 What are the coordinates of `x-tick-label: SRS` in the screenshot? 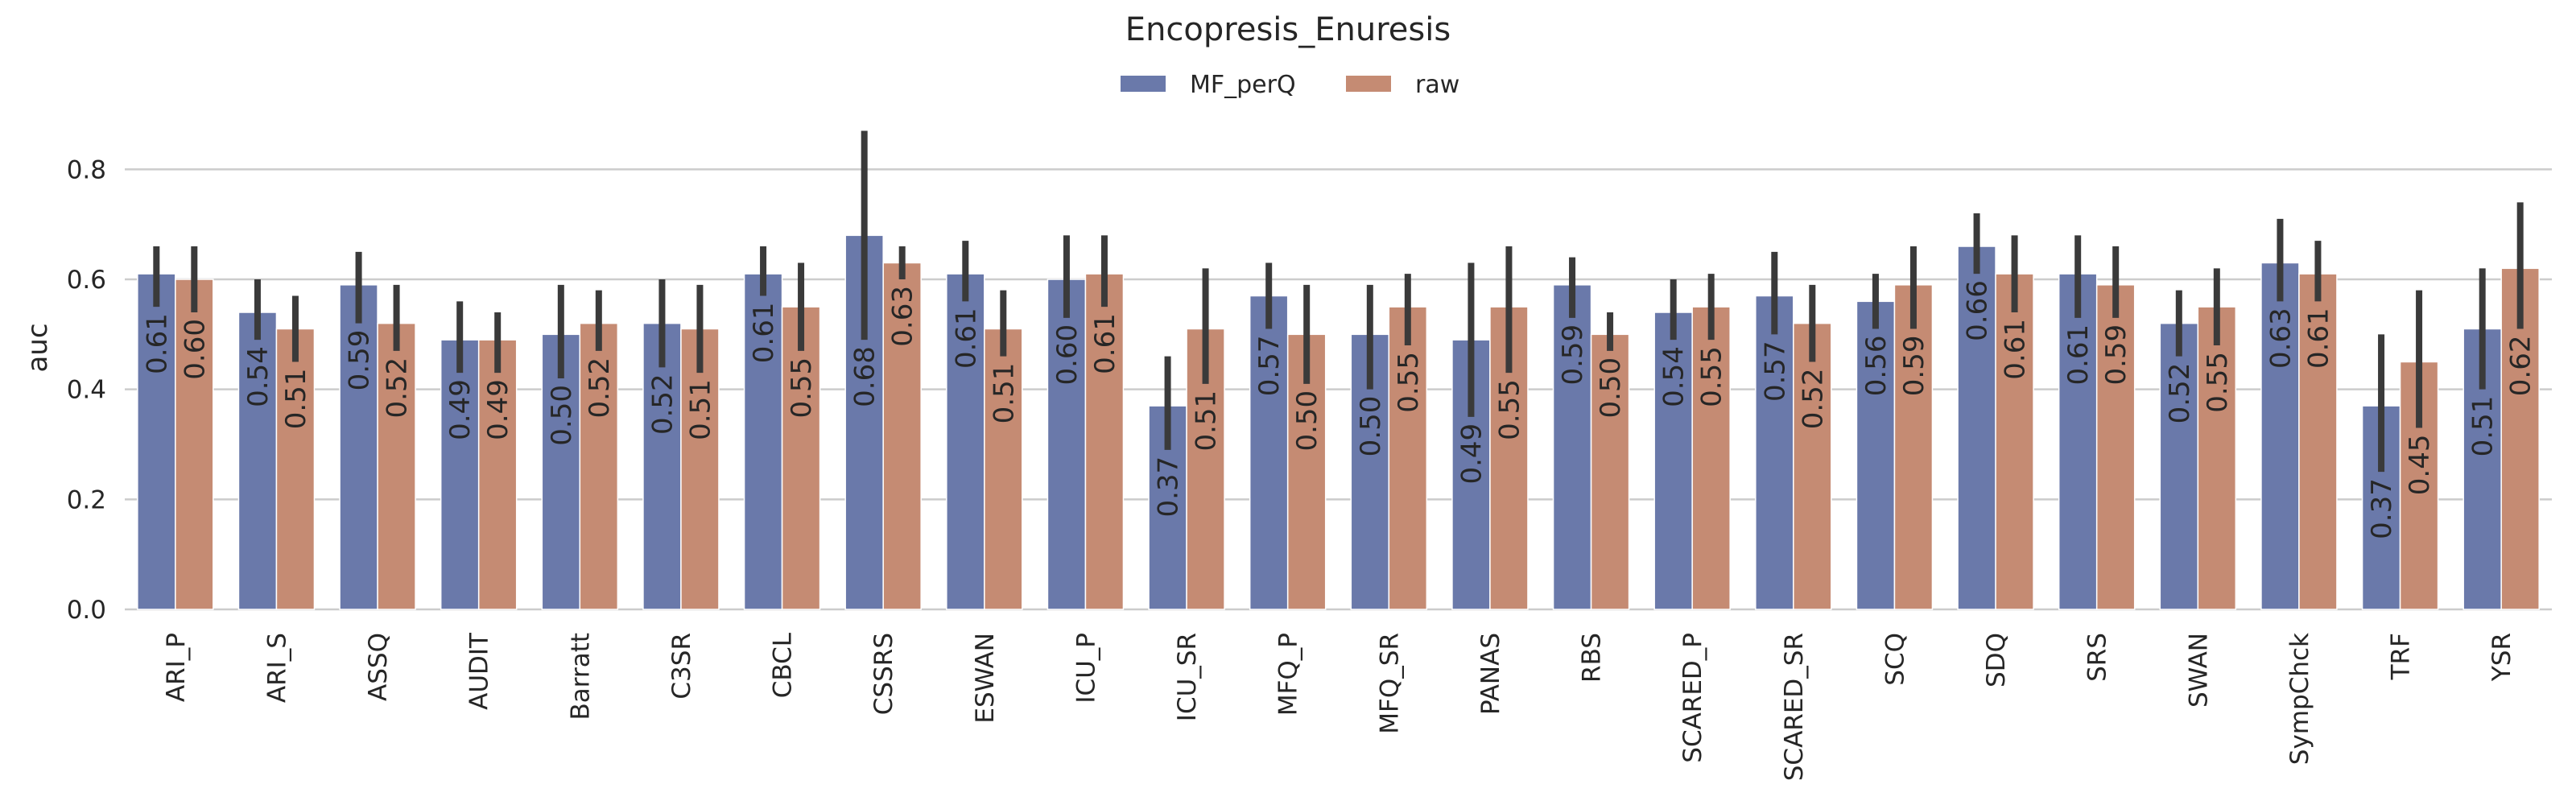 It's located at (2097, 657).